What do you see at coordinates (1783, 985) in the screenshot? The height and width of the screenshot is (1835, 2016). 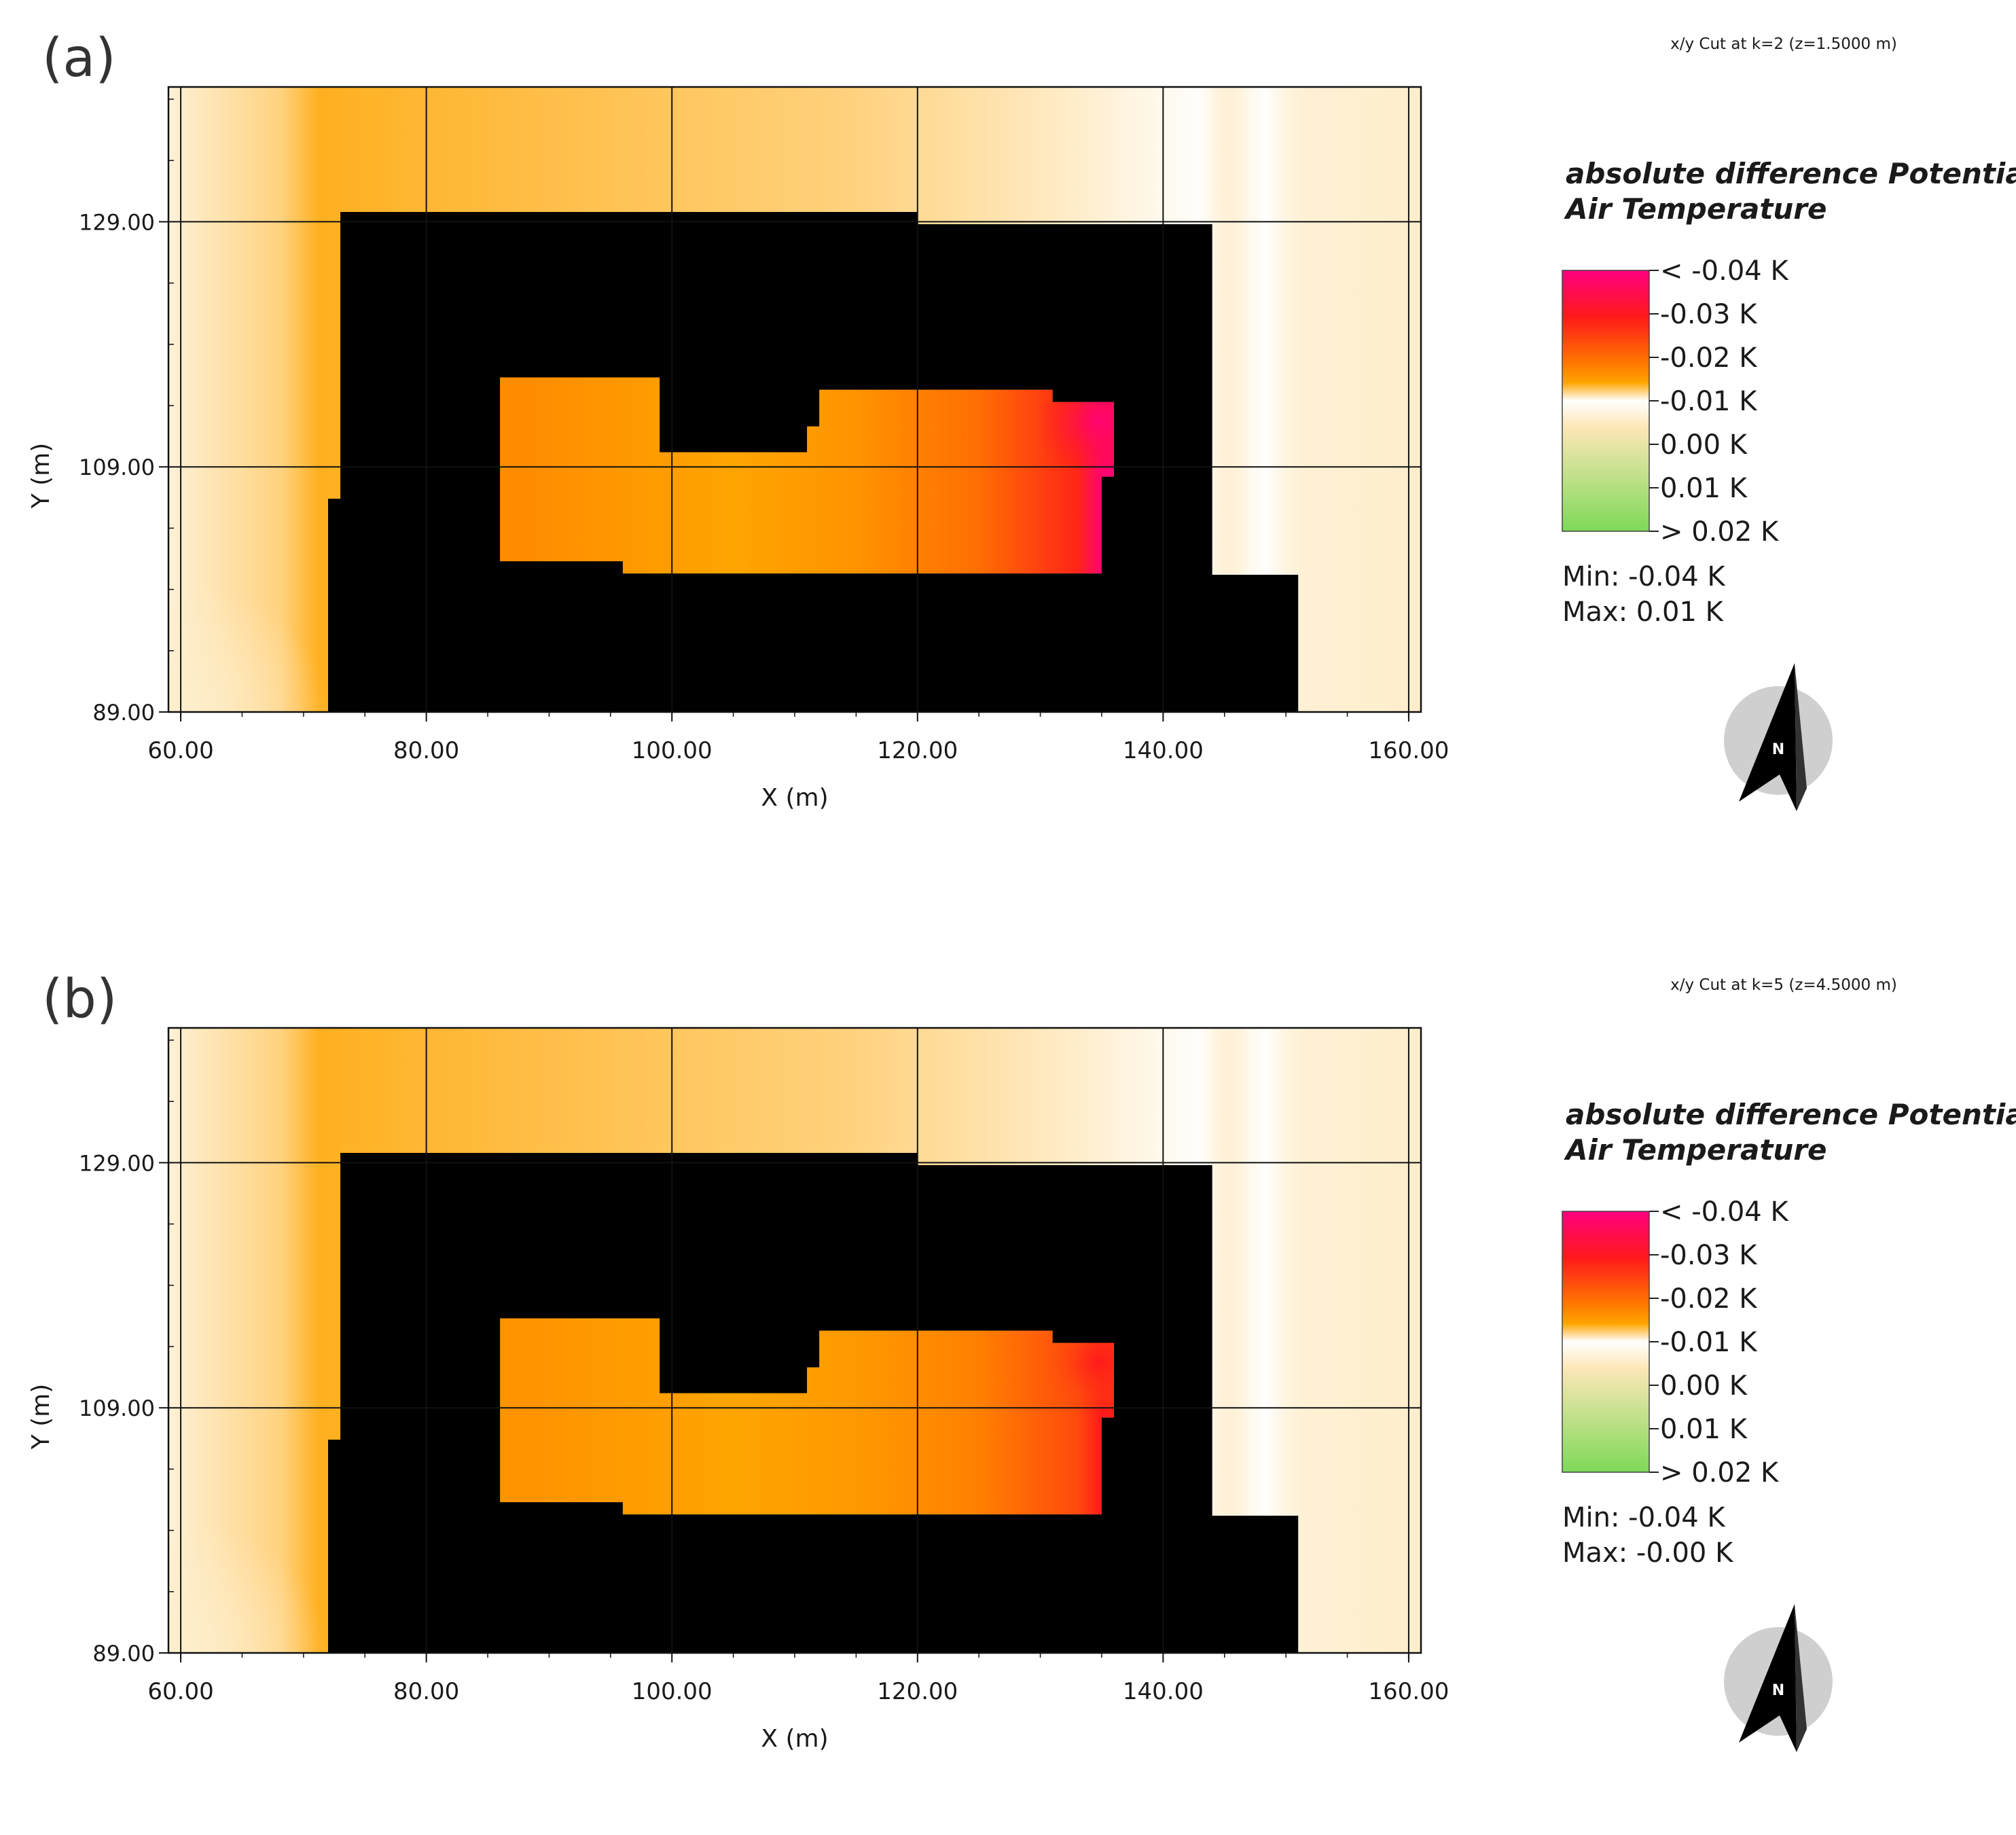 I see `cut-label: x/y Cut at k=5 (z=4.5000 m)` at bounding box center [1783, 985].